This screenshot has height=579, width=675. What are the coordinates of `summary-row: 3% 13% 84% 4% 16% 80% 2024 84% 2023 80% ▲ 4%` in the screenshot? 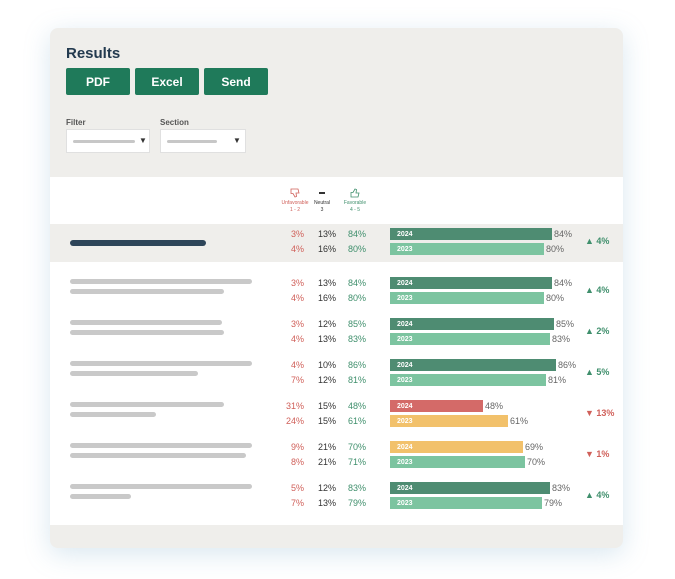 It's located at (336, 243).